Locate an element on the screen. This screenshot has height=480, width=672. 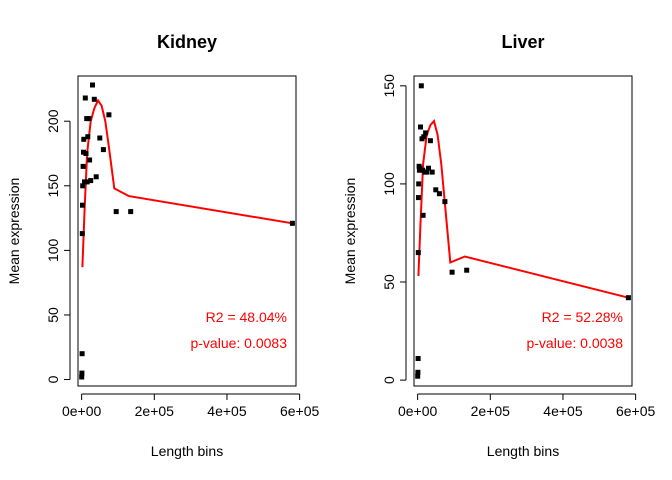
y-axis: 0 50 100 150 is located at coordinates (394, 229).